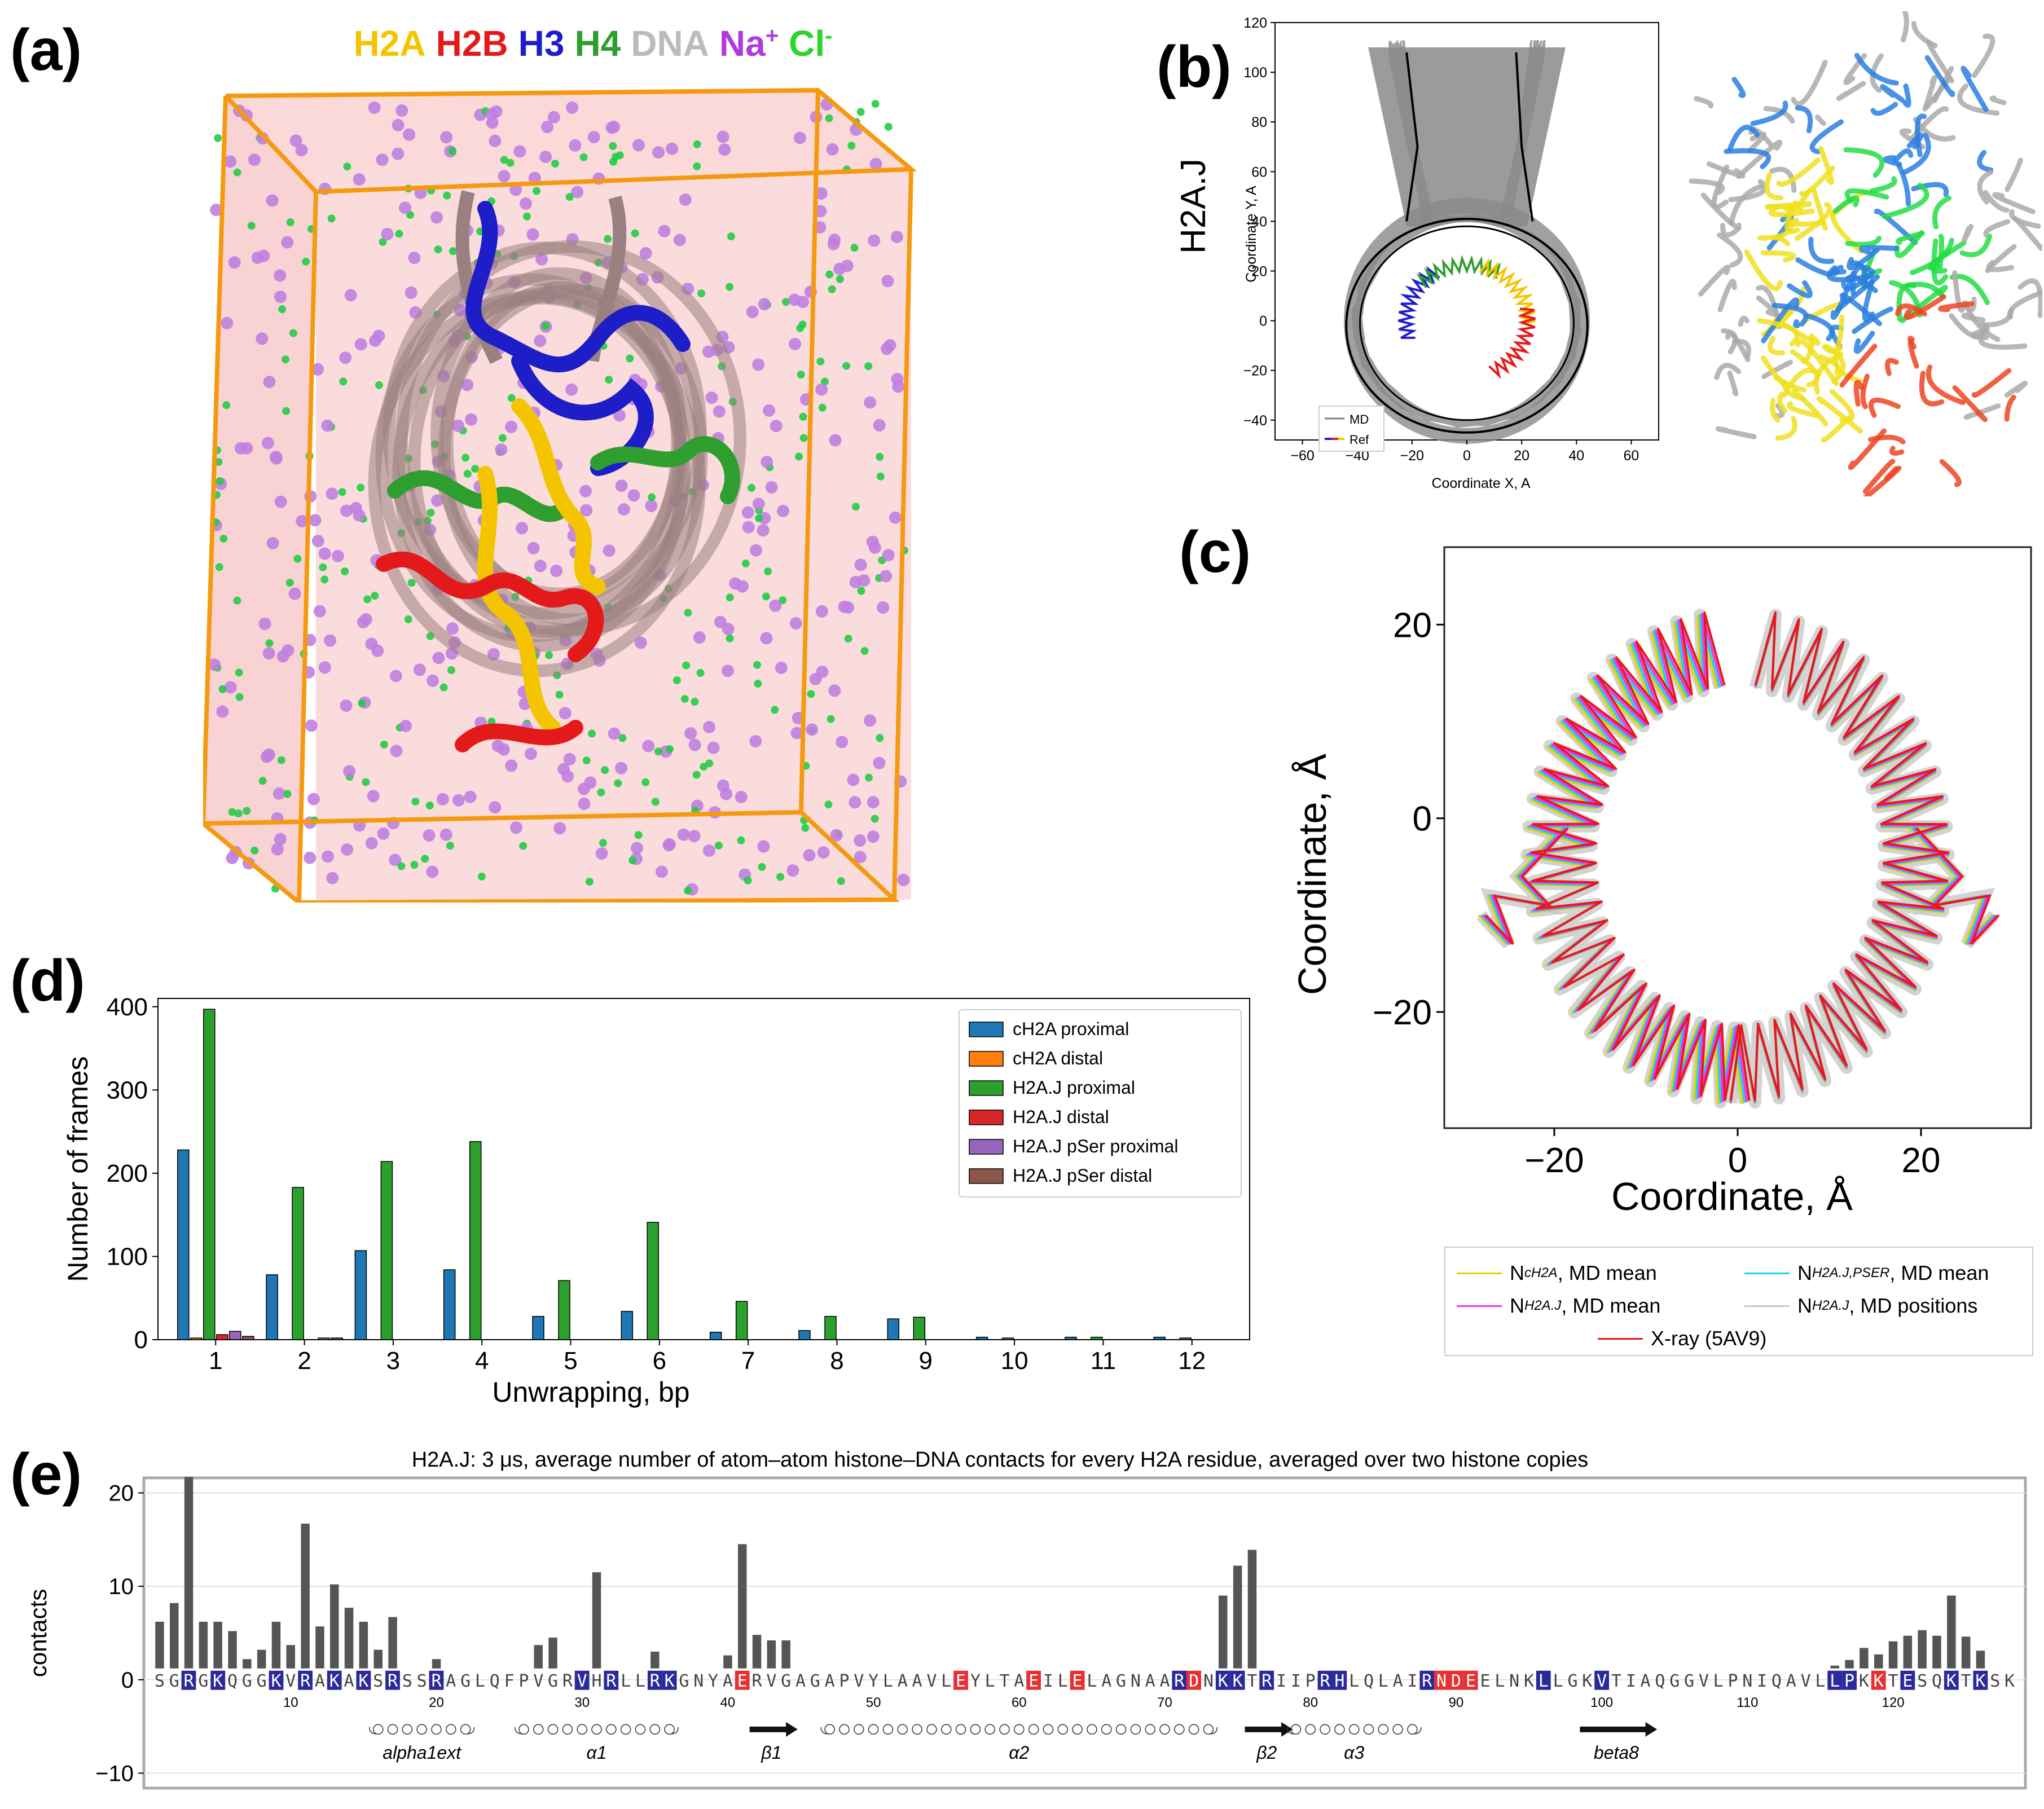 This screenshot has height=1809, width=2044. What do you see at coordinates (1354, 1752) in the screenshot?
I see `secondary-structure-label: α3` at bounding box center [1354, 1752].